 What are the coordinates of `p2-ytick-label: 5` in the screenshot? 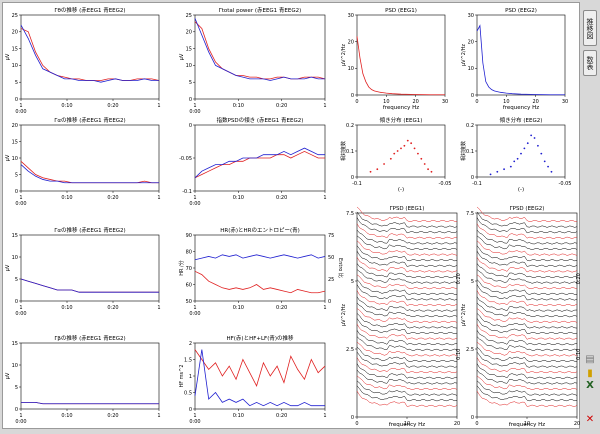 It's located at (190, 83).